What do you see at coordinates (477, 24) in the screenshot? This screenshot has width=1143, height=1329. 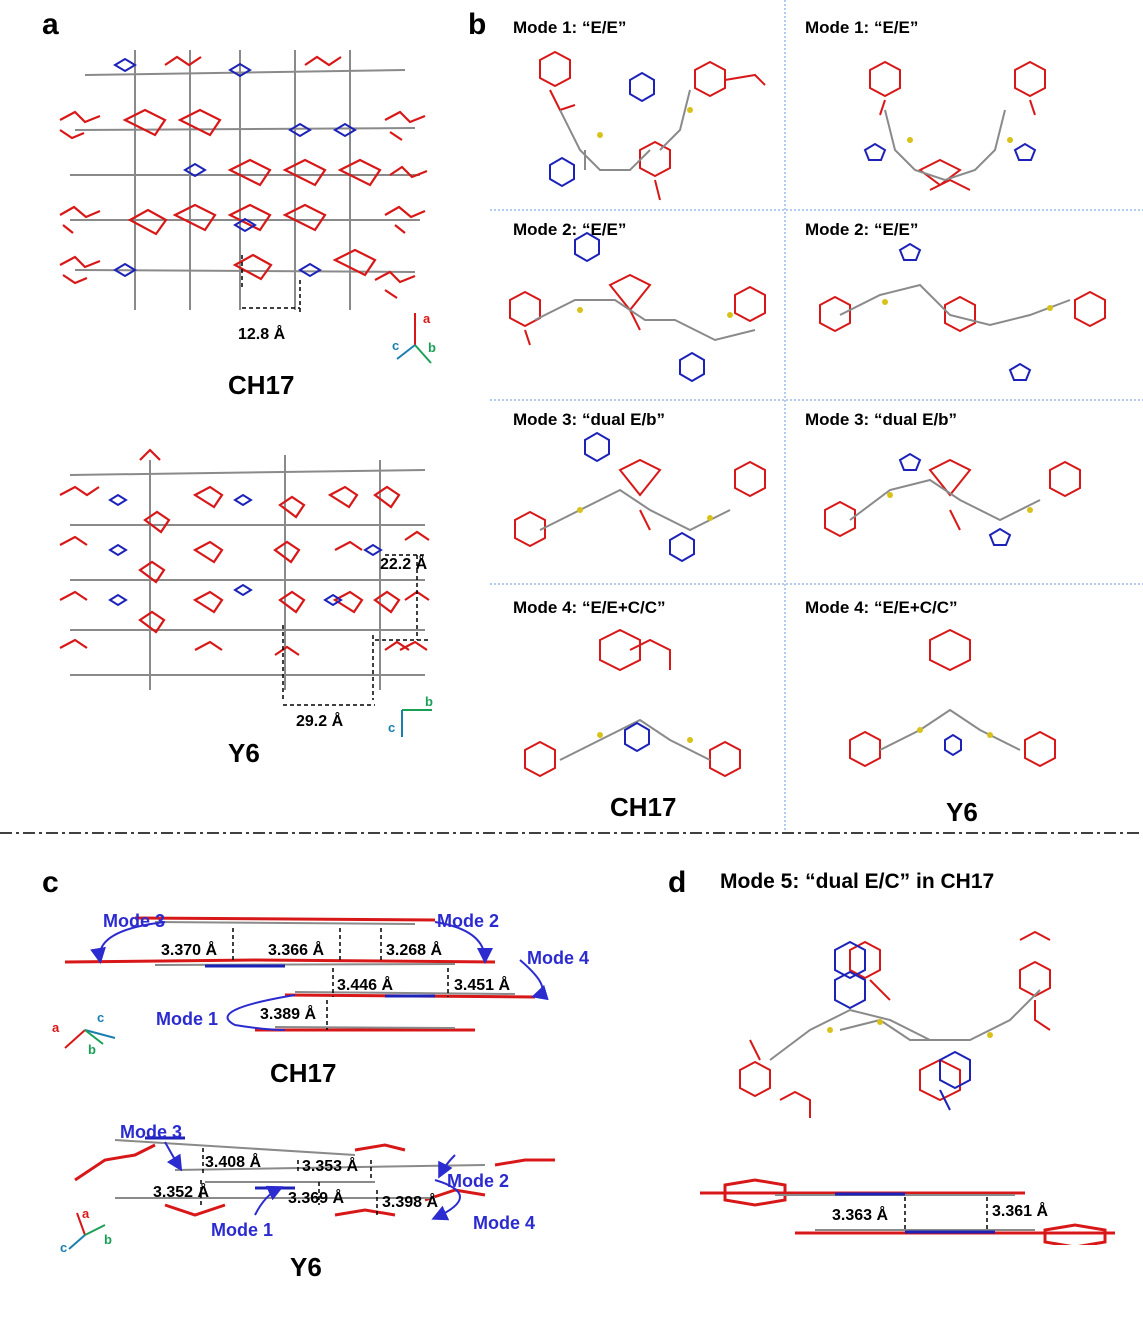 I see `panel-letter-b: b` at bounding box center [477, 24].